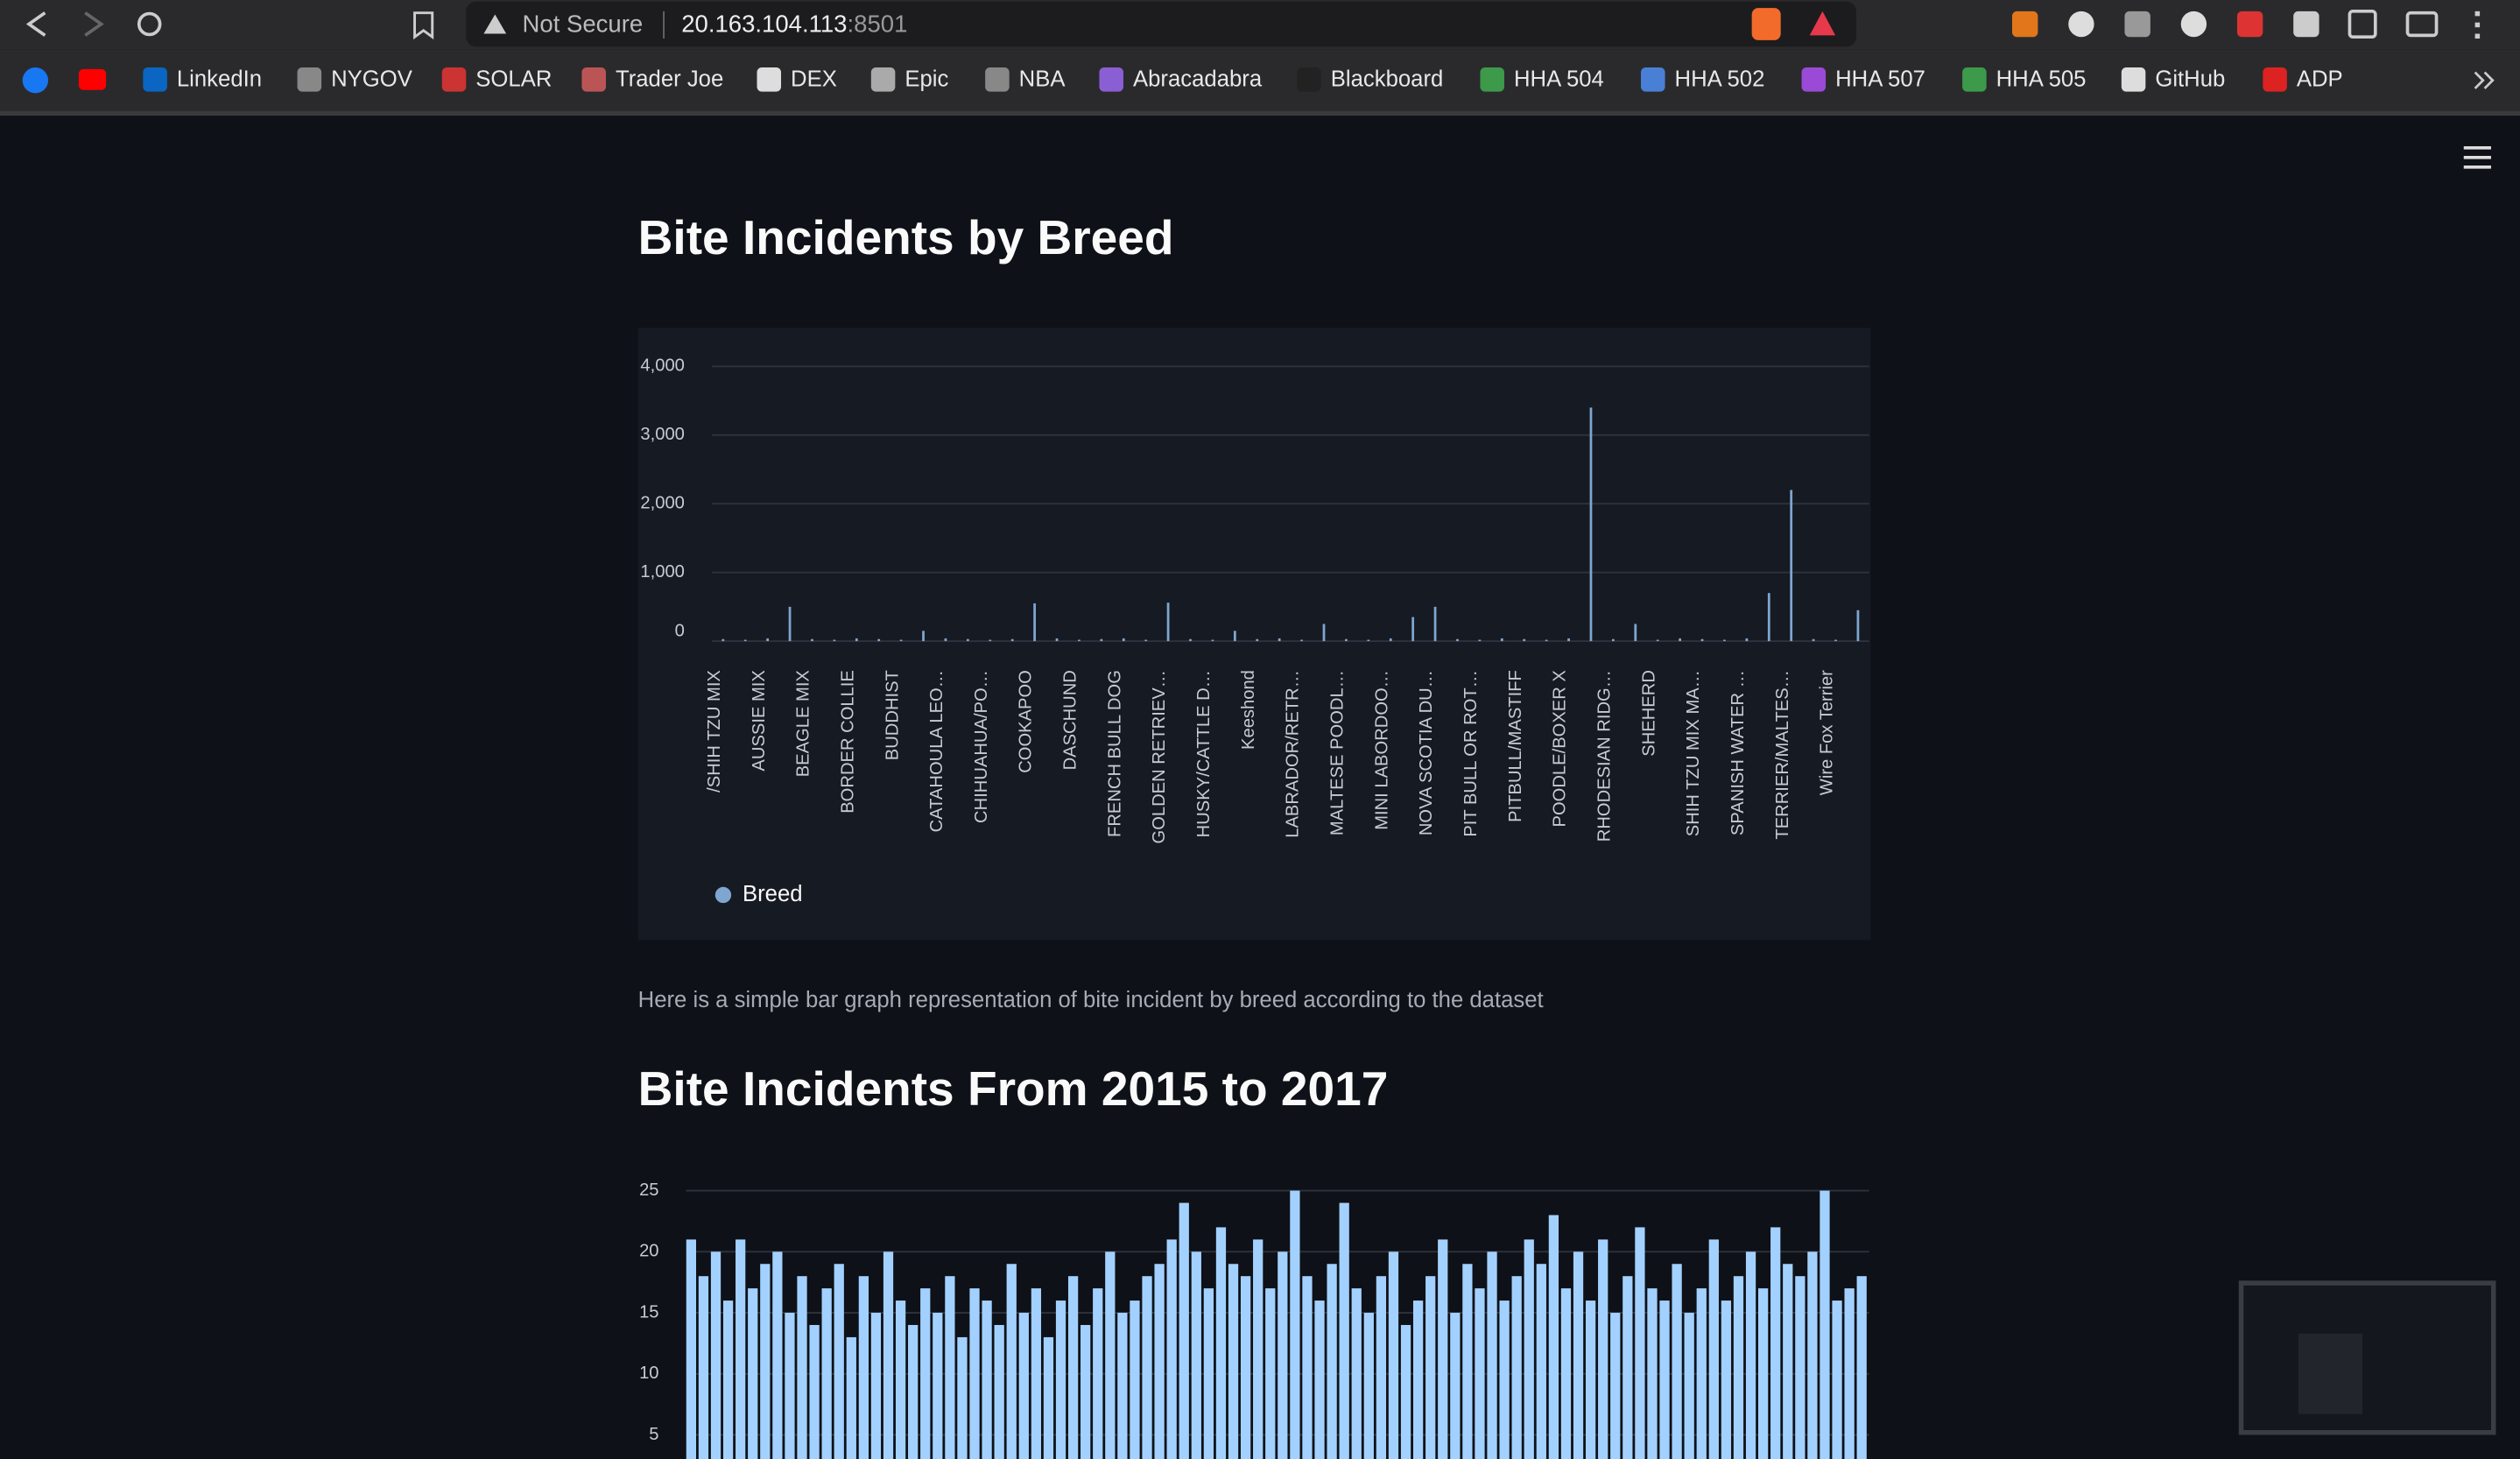 This screenshot has width=2520, height=1459. Describe the element at coordinates (714, 731) in the screenshot. I see `x-tick-label: /SHIH TZU MIX` at that location.